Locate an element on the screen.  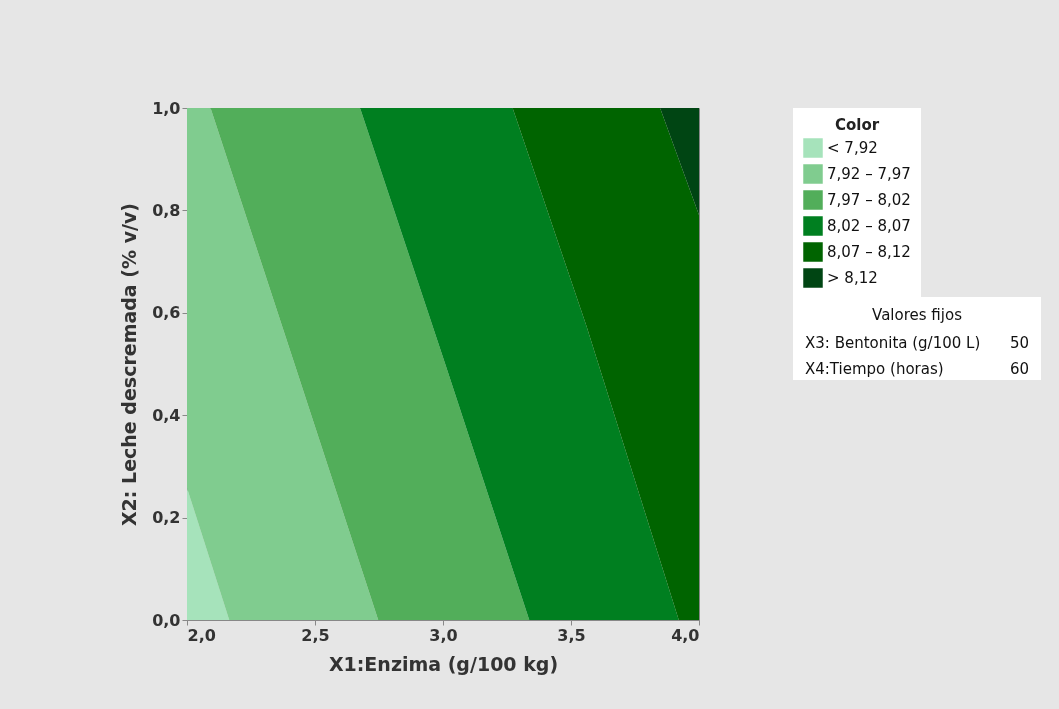
legend-label: 7,92 – 7,97 is located at coordinates (869, 174).